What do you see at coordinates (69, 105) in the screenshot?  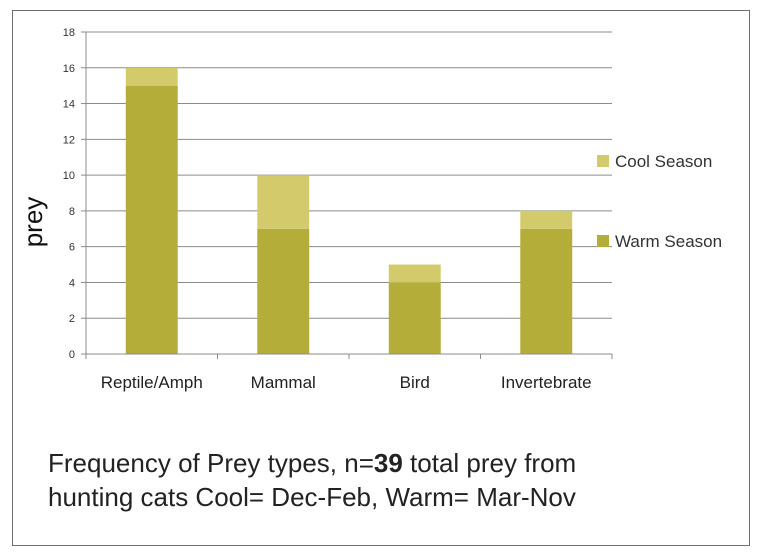 I see `y-tick-label: 14` at bounding box center [69, 105].